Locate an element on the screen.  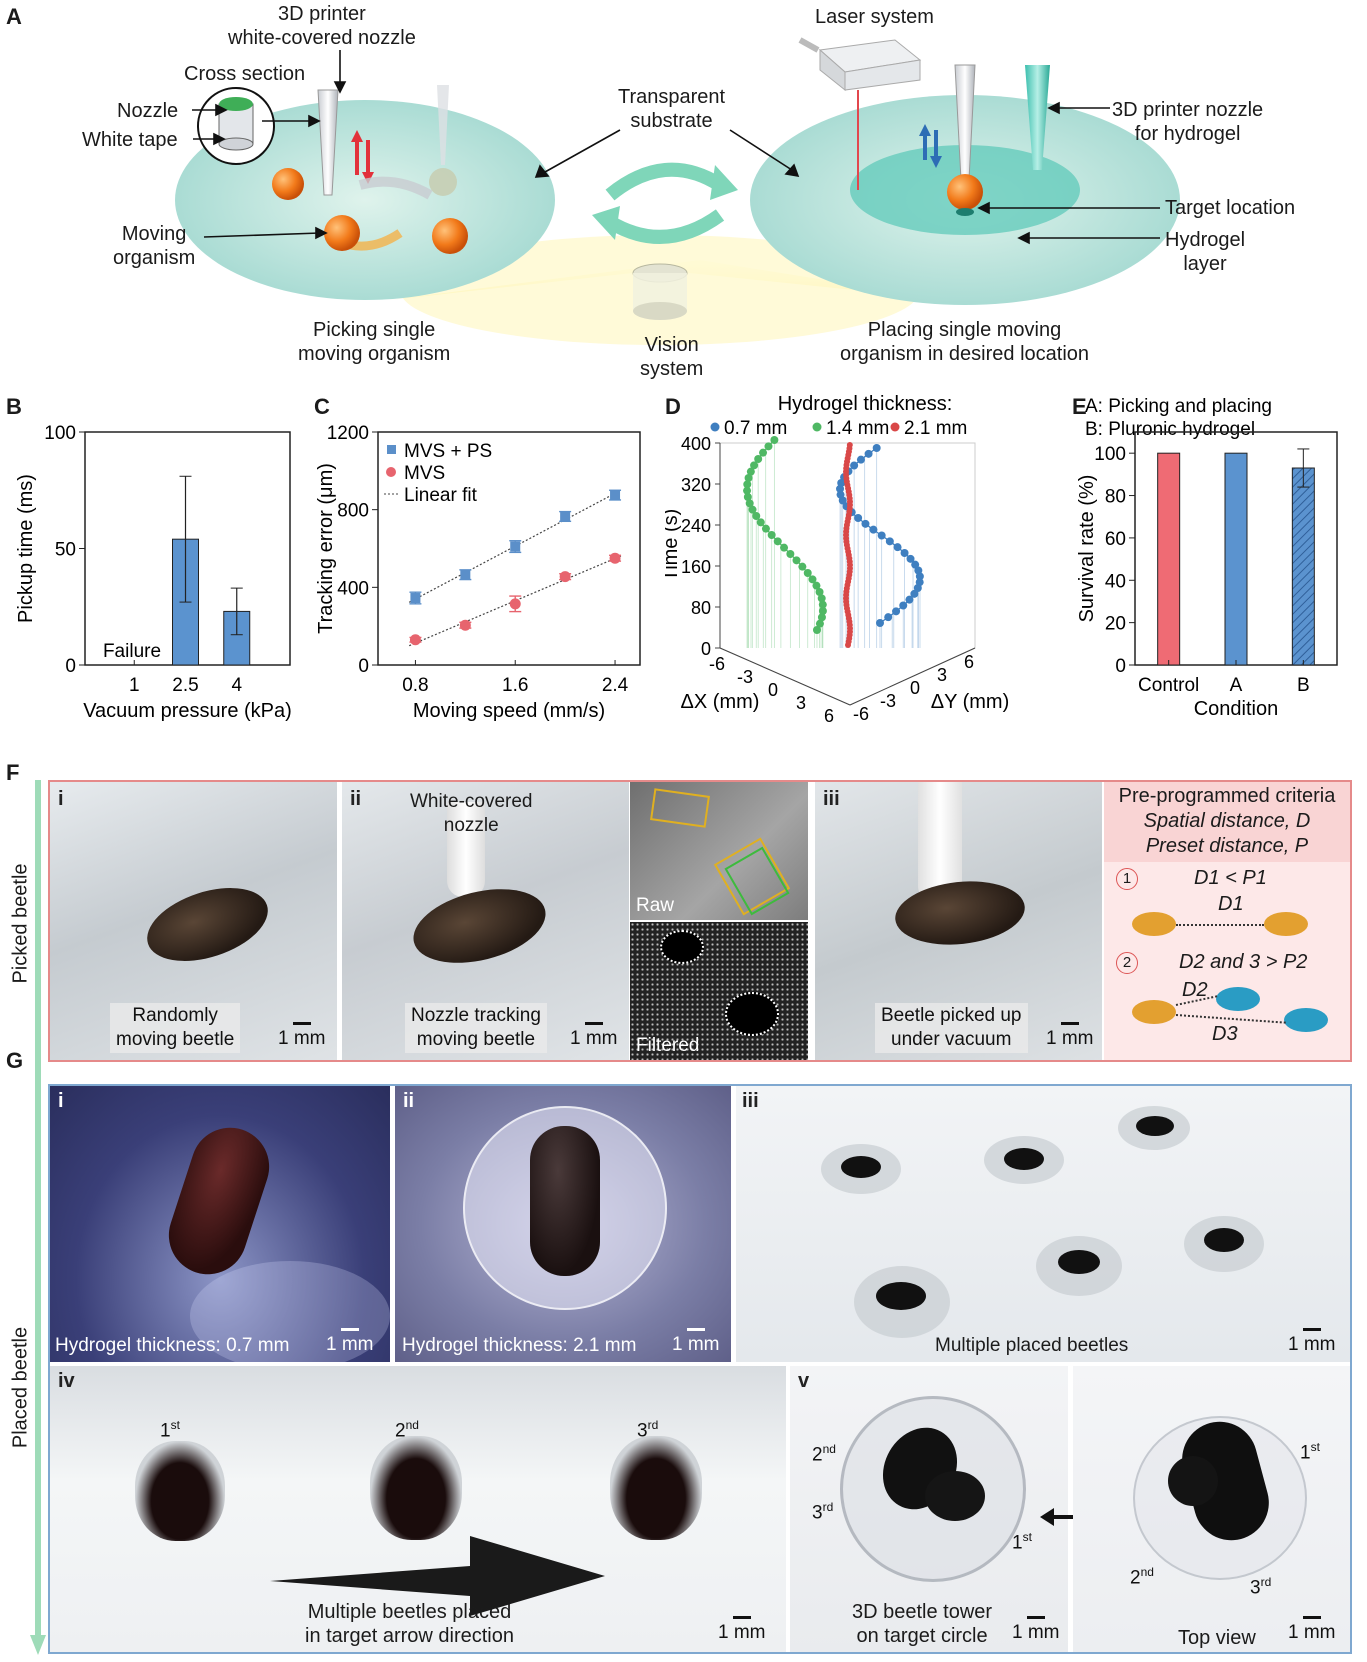
z-tick-label: 400 is located at coordinates (696, 444).